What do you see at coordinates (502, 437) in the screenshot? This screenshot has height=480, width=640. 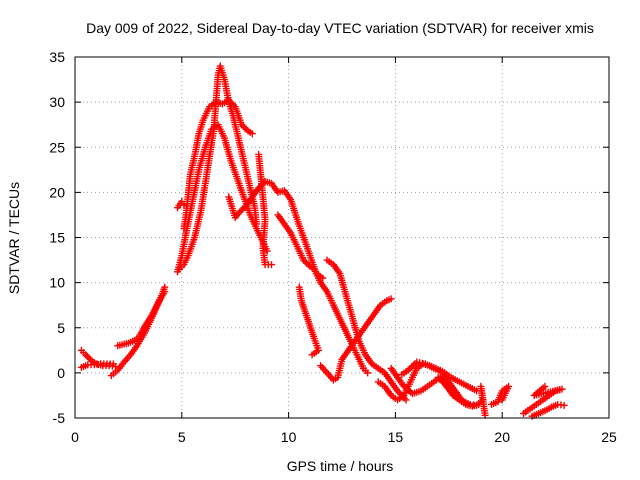 I see `x-tick-label: 20` at bounding box center [502, 437].